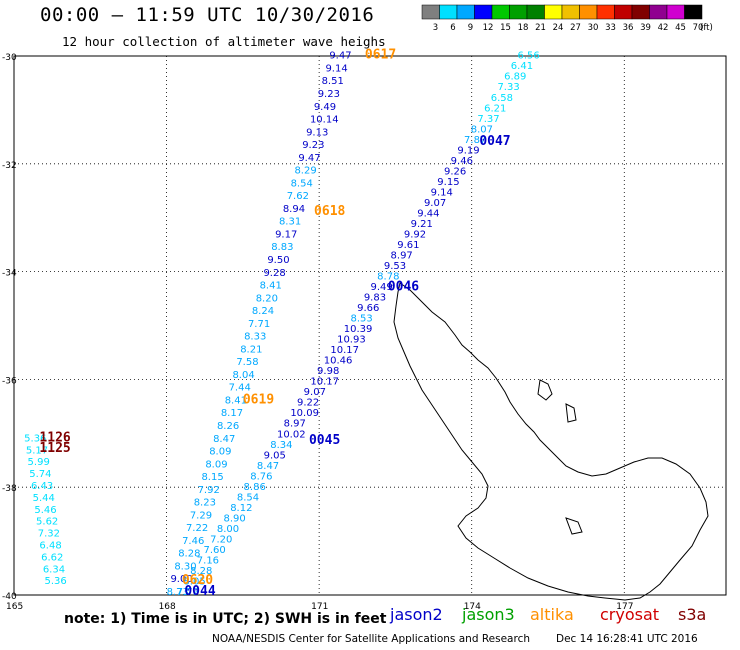 This screenshot has width=740, height=650. I want to click on swh-value: 6.62, so click(52, 557).